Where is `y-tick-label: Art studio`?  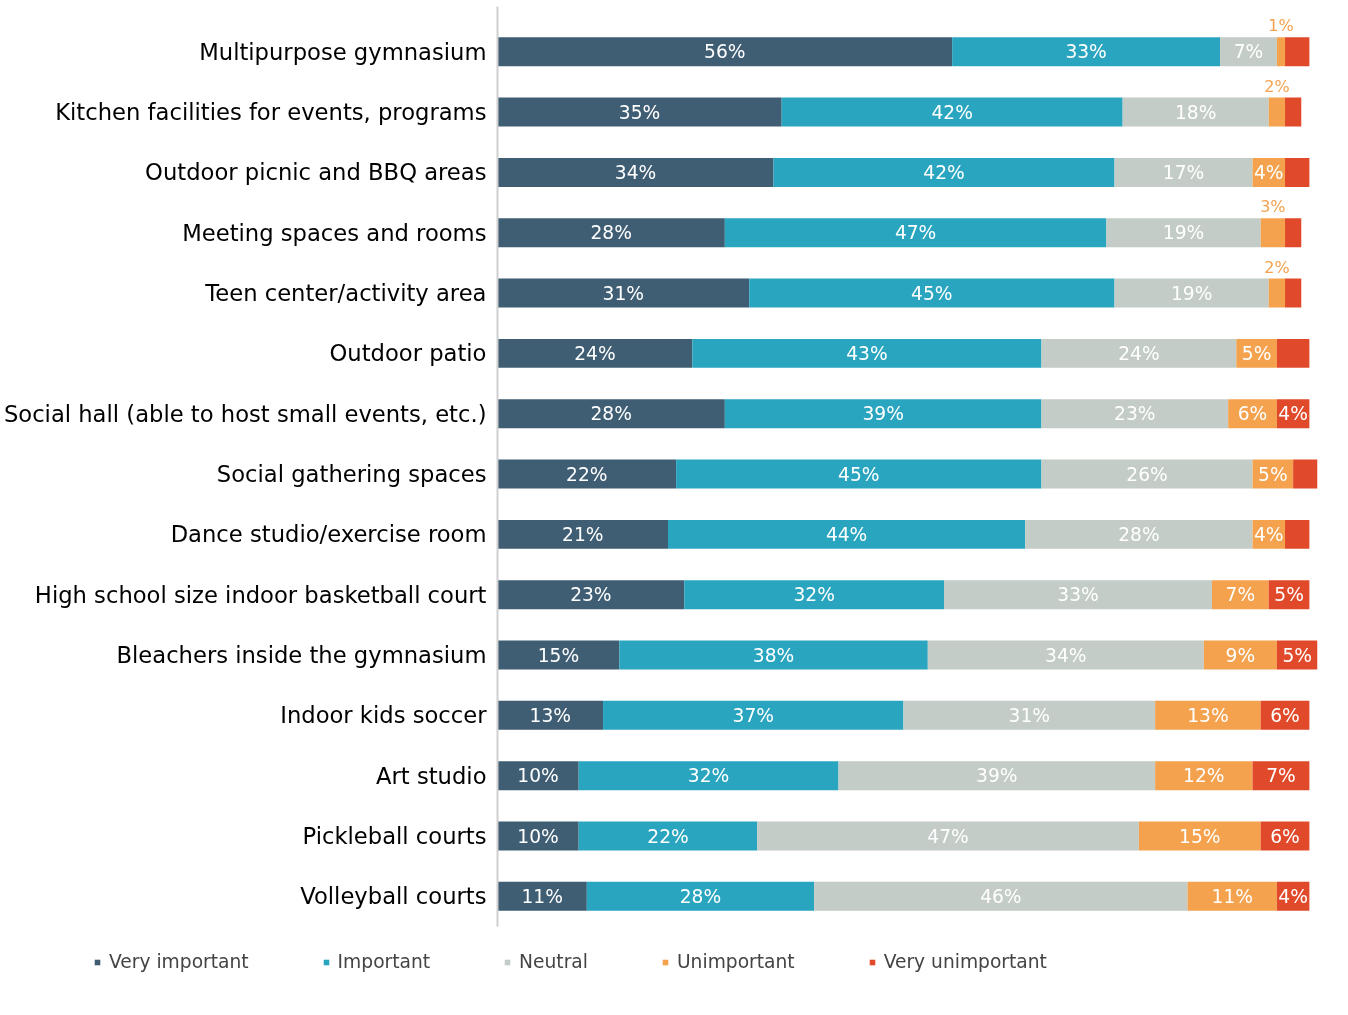 y-tick-label: Art studio is located at coordinates (431, 775).